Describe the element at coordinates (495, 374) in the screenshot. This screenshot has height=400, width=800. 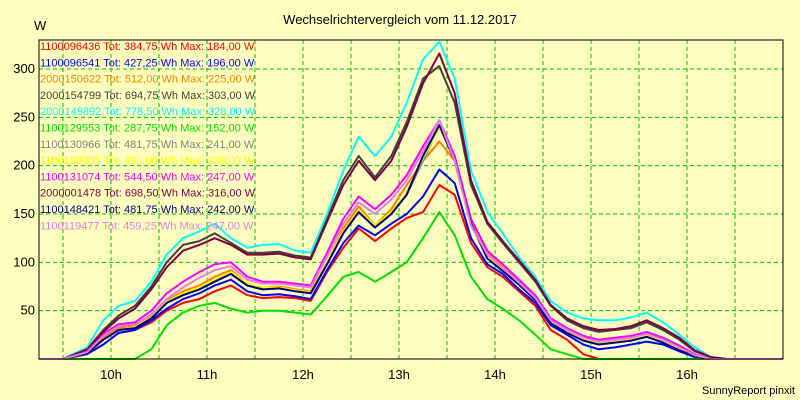
I see `x-tick-label: 14h` at that location.